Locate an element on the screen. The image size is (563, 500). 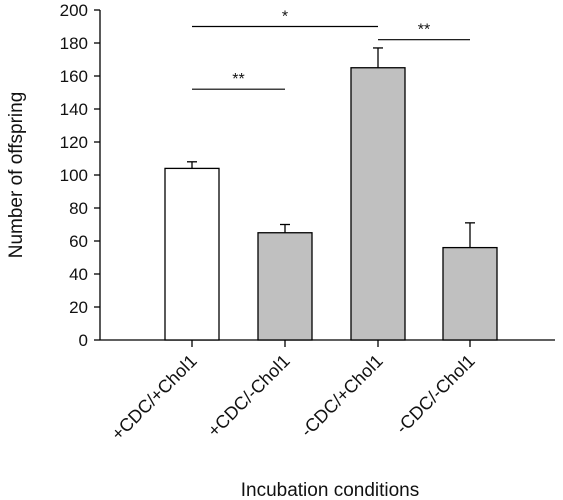
y-tick-label: 40 is located at coordinates (78, 274).